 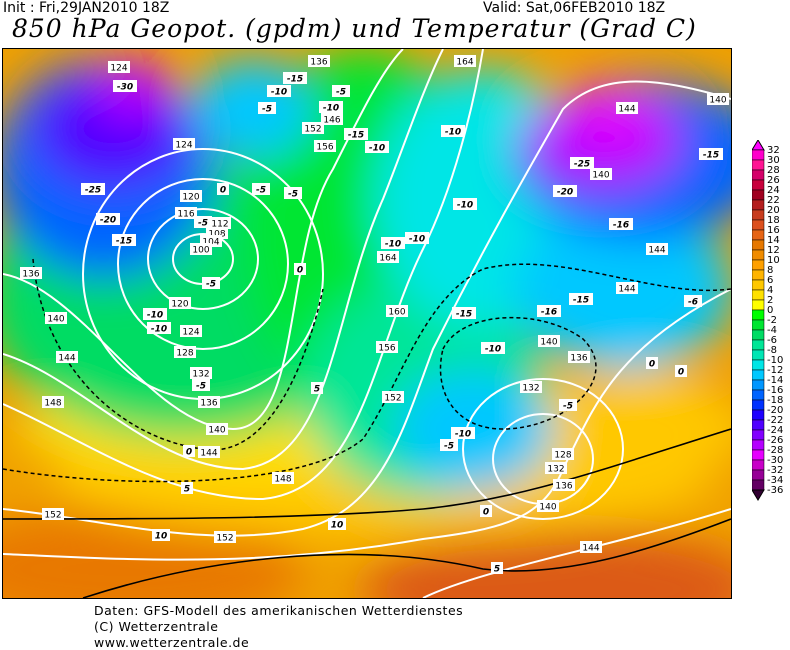 What do you see at coordinates (108, 219) in the screenshot?
I see `temperature-label: -20` at bounding box center [108, 219].